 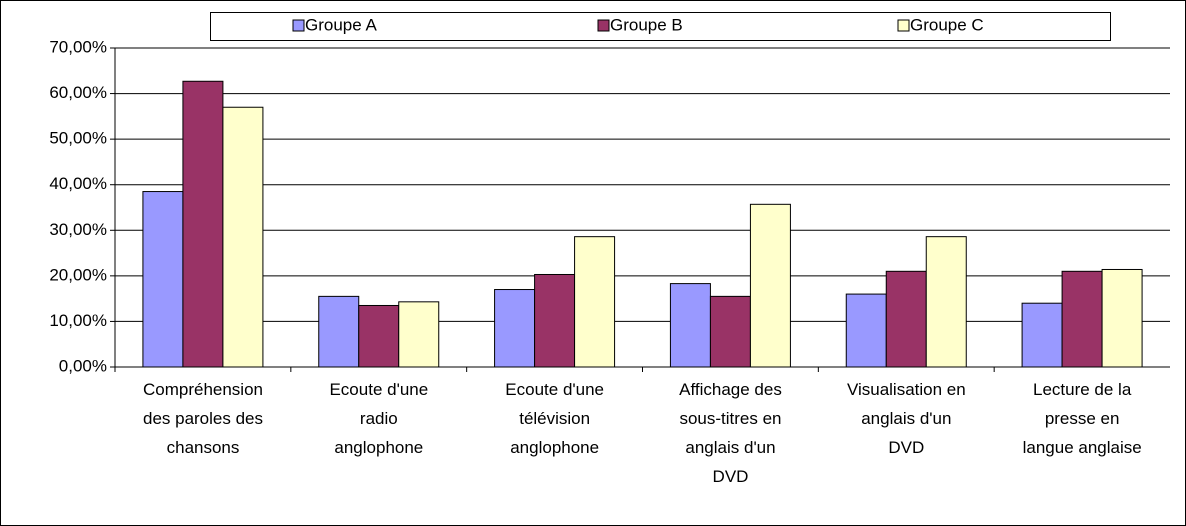 I want to click on legend-label: Groupe C, so click(x=947, y=24).